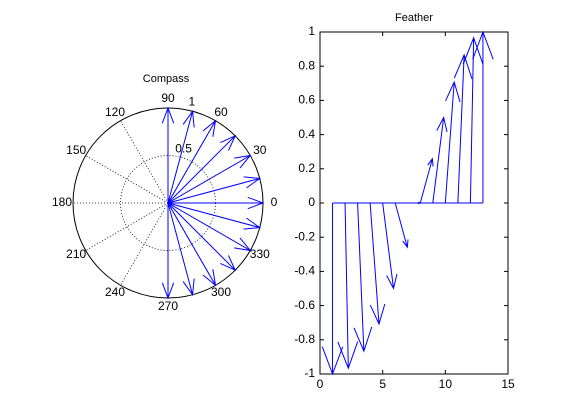  I want to click on y-tick-label: 0.2, so click(306, 168).